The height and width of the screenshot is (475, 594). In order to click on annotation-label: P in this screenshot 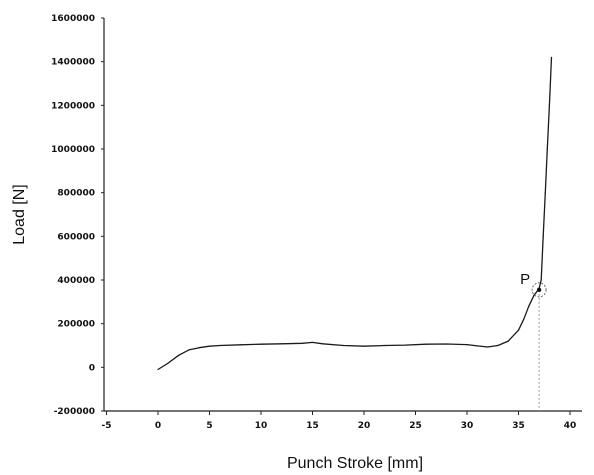, I will do `click(525, 279)`.